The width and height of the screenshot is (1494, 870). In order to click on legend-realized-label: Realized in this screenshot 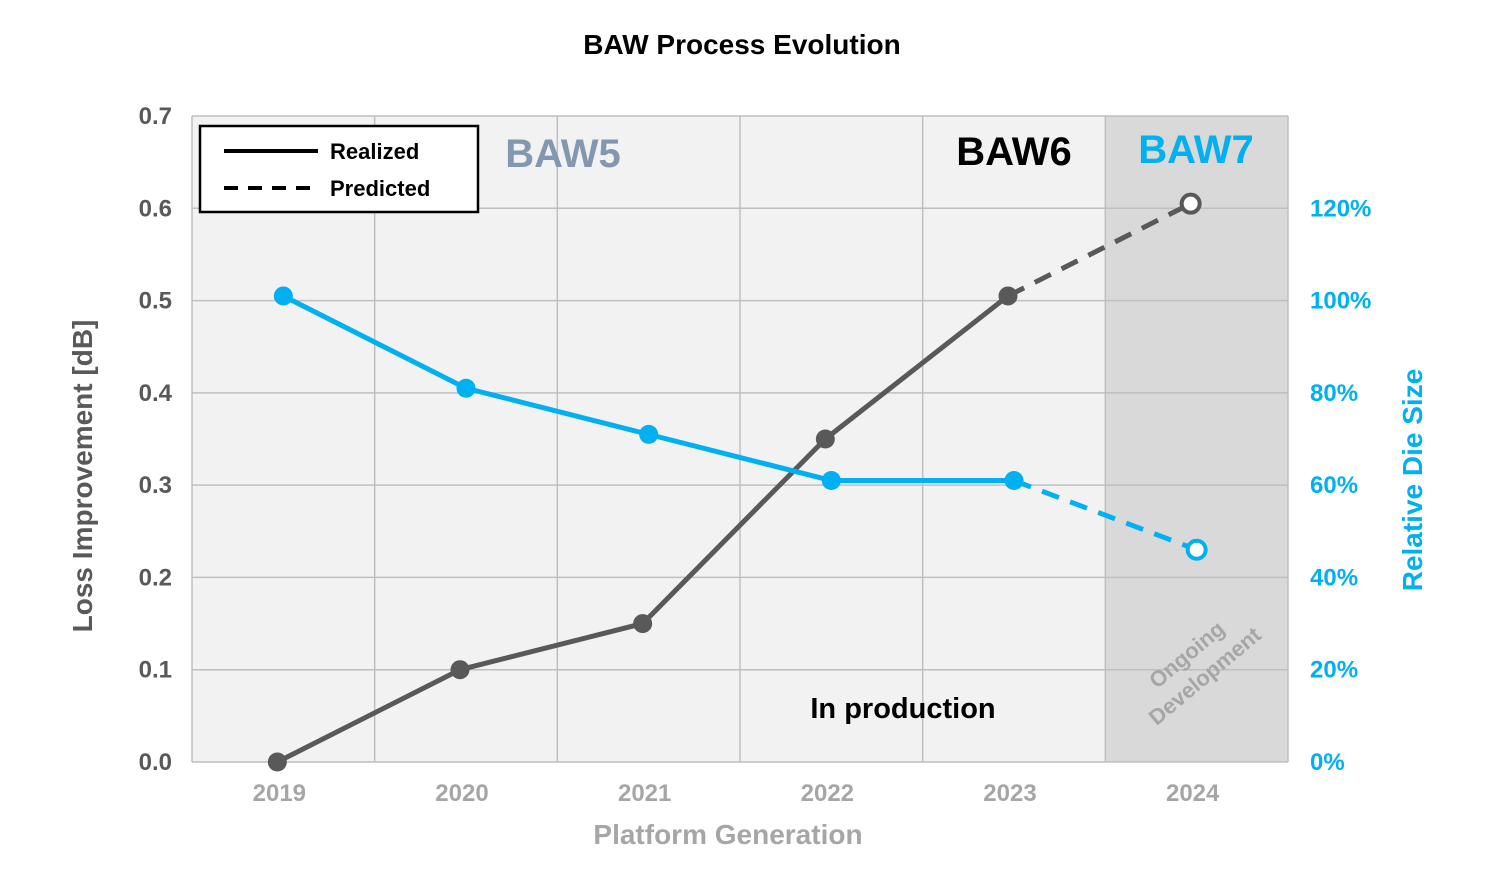, I will do `click(374, 151)`.